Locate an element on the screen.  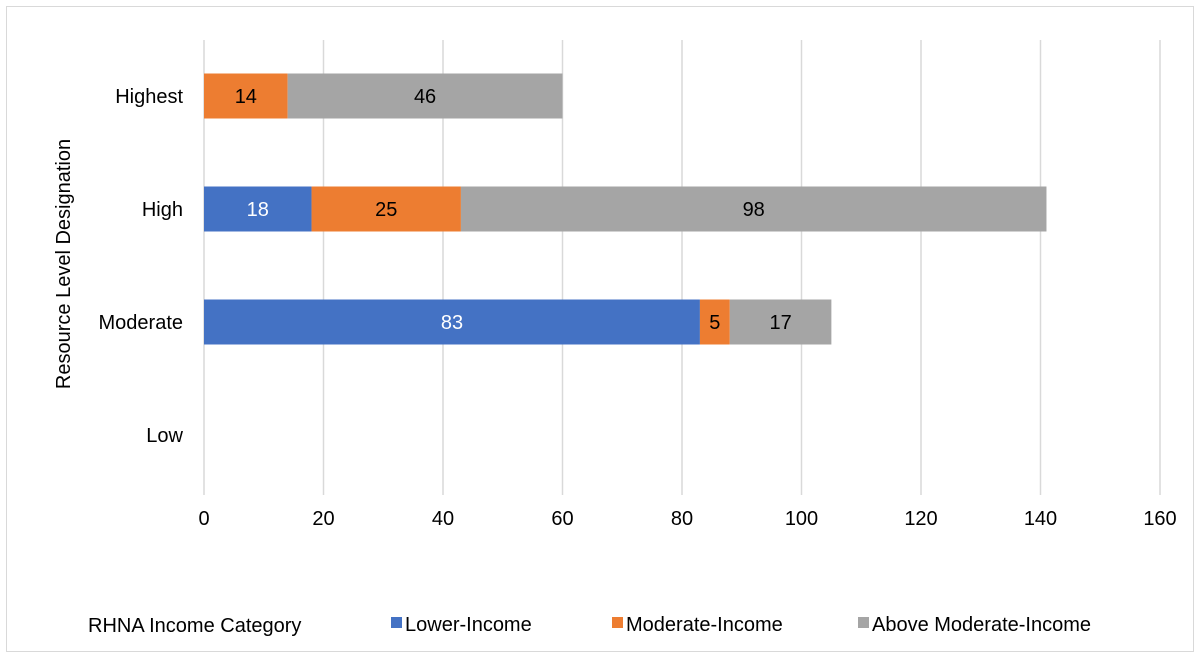
data-label: 46 is located at coordinates (425, 97).